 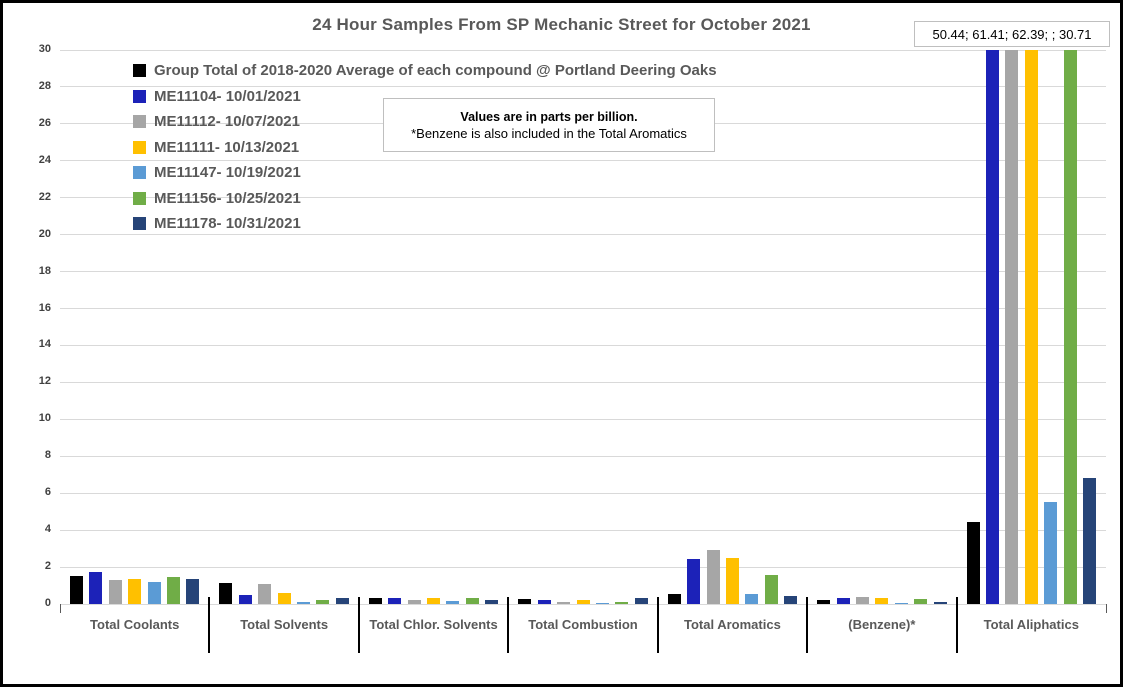 I want to click on bar-total-chlor-solvents-s3, so click(x=434, y=601).